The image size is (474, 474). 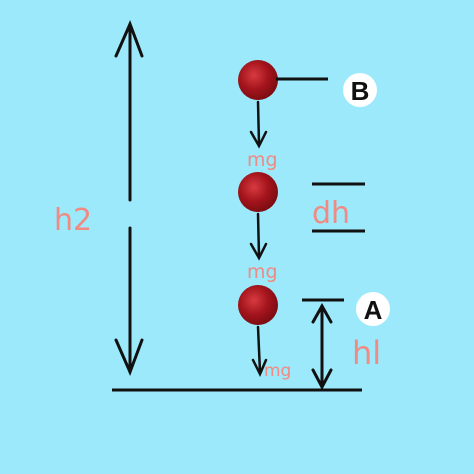 What do you see at coordinates (262, 160) in the screenshot?
I see `mg-label-1: mg` at bounding box center [262, 160].